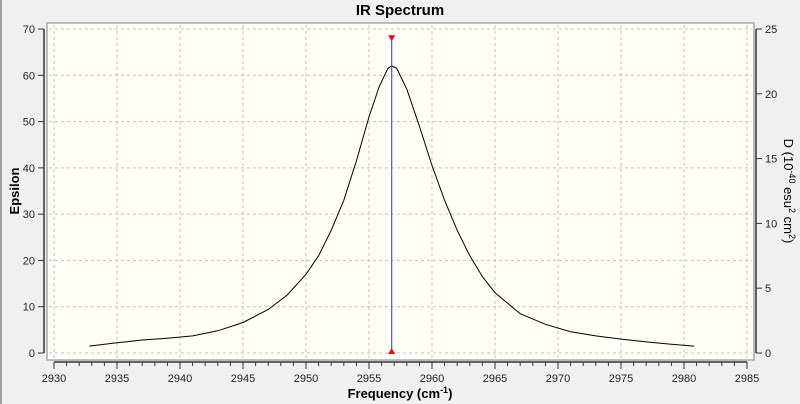 The image size is (800, 404). What do you see at coordinates (432, 379) in the screenshot?
I see `x-tick-label: 2960` at bounding box center [432, 379].